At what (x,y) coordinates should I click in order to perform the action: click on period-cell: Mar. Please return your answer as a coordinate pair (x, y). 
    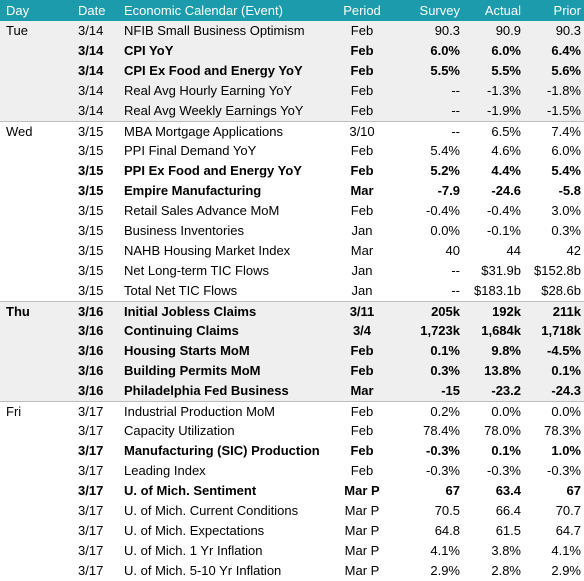
    Looking at the image, I should click on (362, 190).